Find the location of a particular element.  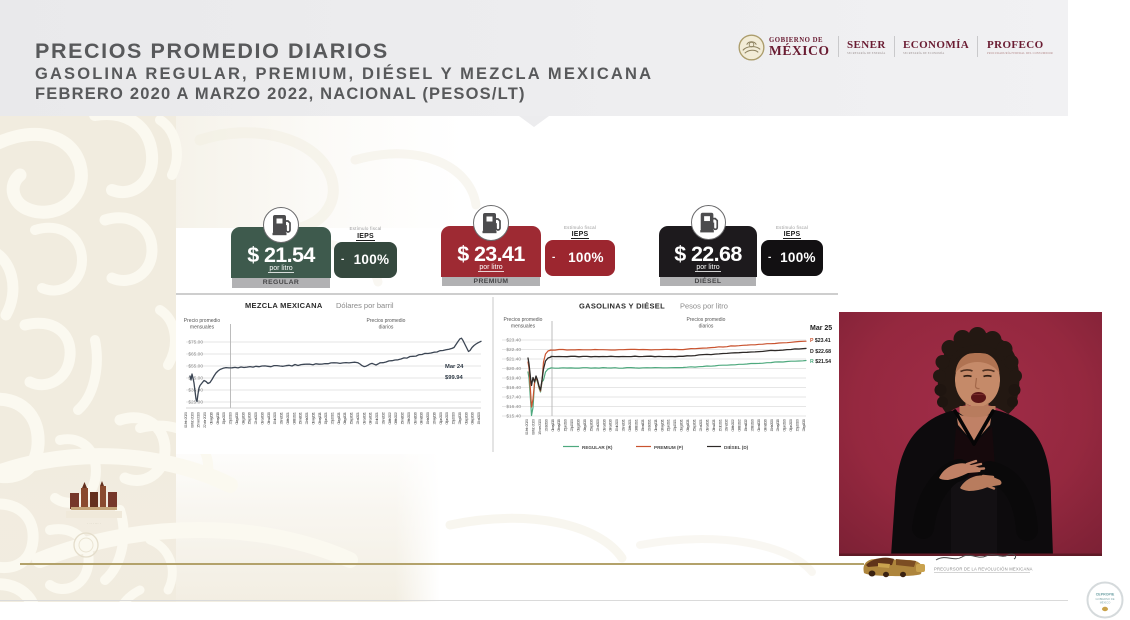

svg-text: Mar 25 is located at coordinates (821, 328).